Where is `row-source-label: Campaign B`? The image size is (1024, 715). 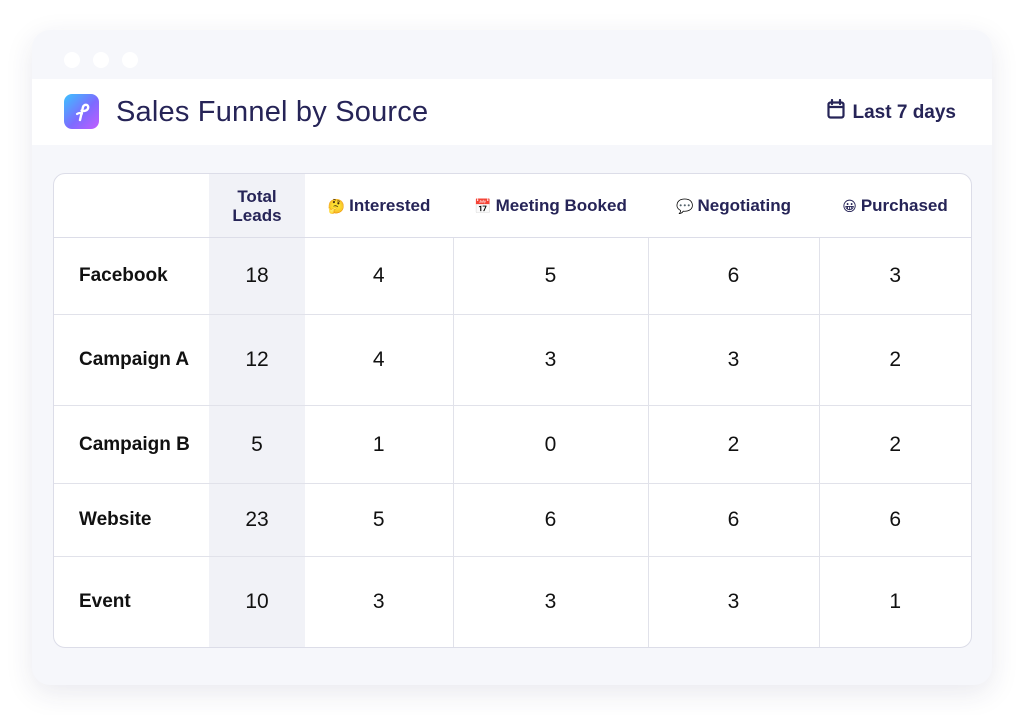
row-source-label: Campaign B is located at coordinates (131, 444).